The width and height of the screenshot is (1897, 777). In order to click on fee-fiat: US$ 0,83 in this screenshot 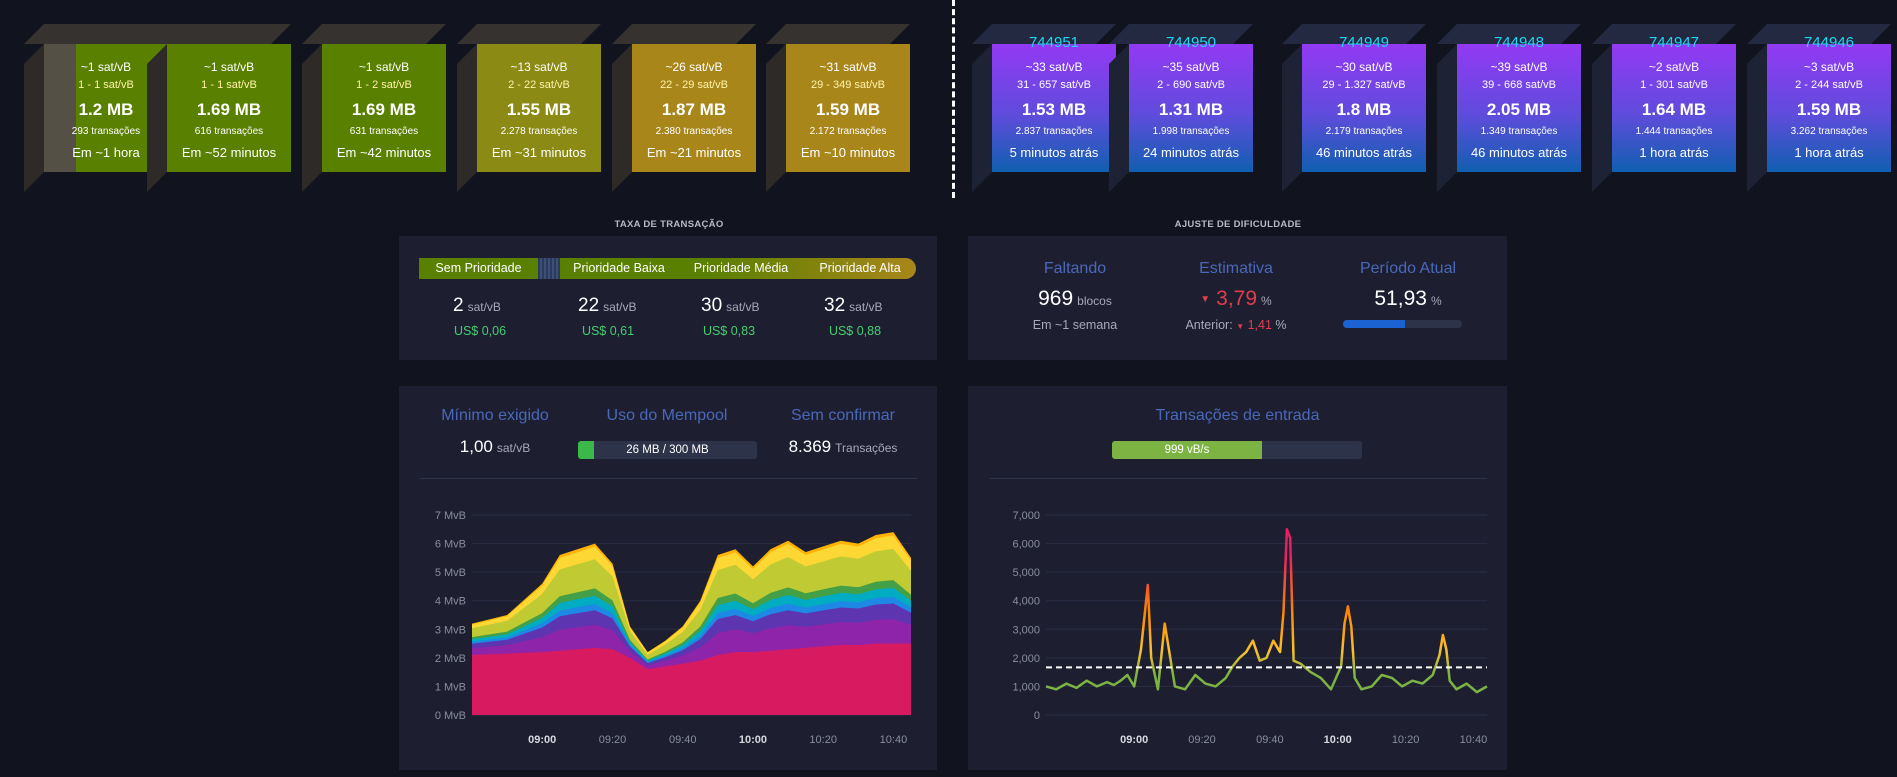, I will do `click(729, 331)`.